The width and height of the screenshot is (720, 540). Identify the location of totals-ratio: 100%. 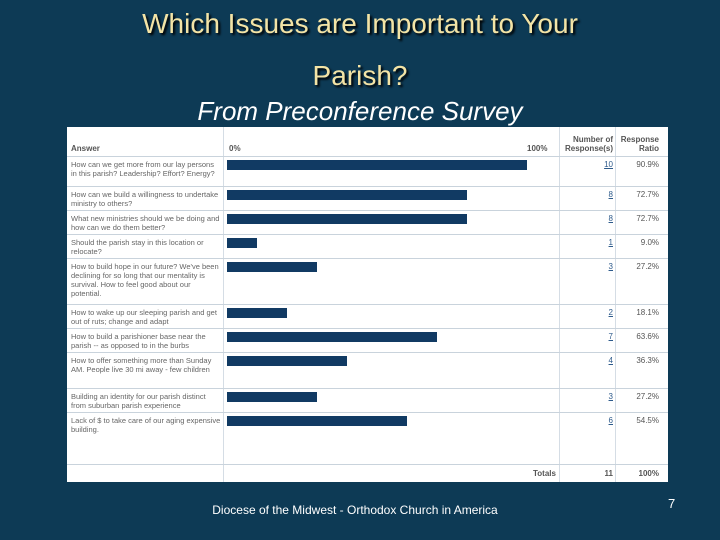
(648, 473).